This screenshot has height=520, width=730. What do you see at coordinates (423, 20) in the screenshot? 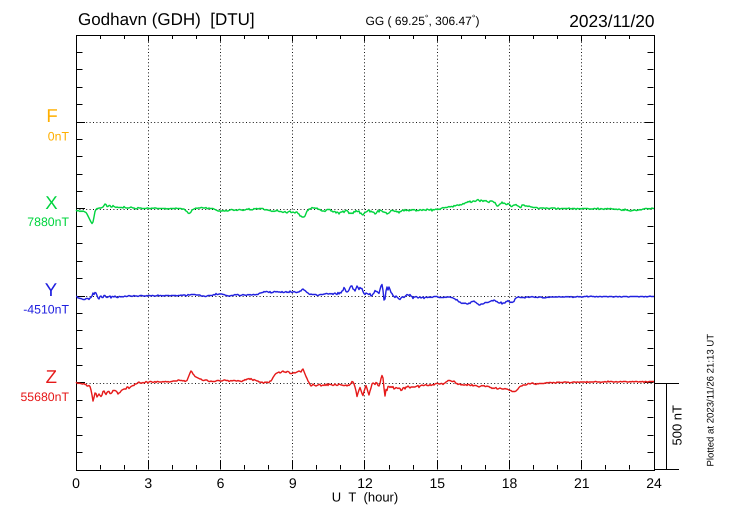
I see `svg-text: GG ( 69.25°, 306.47°)` at bounding box center [423, 20].